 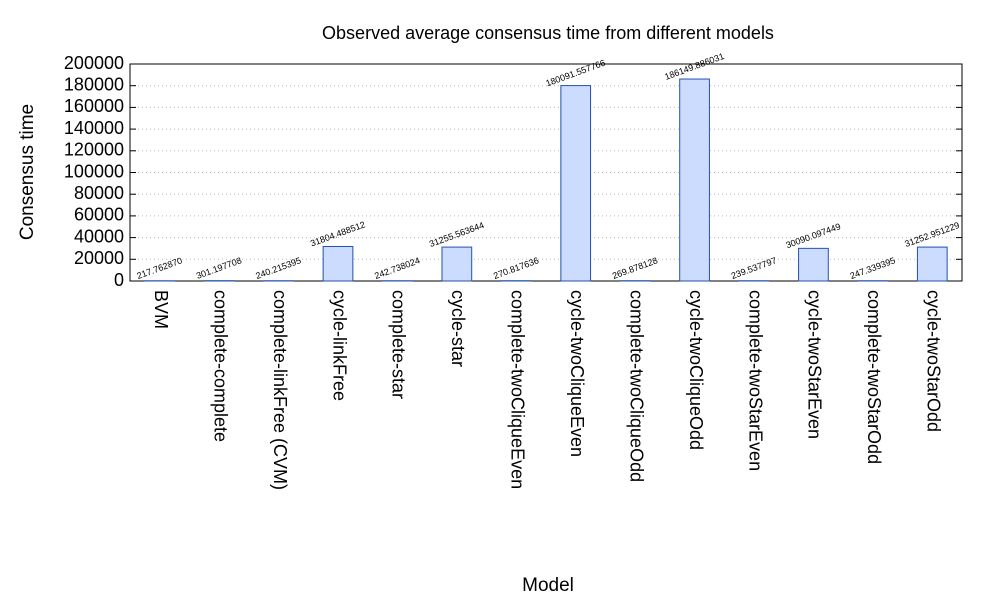 I want to click on value-label: 31252.951229, so click(x=932, y=234).